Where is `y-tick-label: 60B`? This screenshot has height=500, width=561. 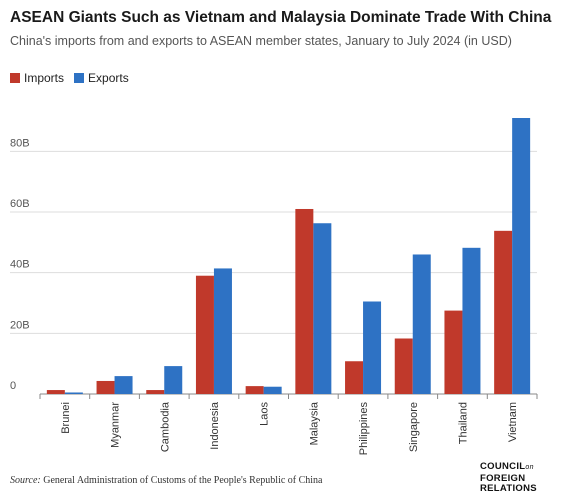
y-tick-label: 60B is located at coordinates (20, 204).